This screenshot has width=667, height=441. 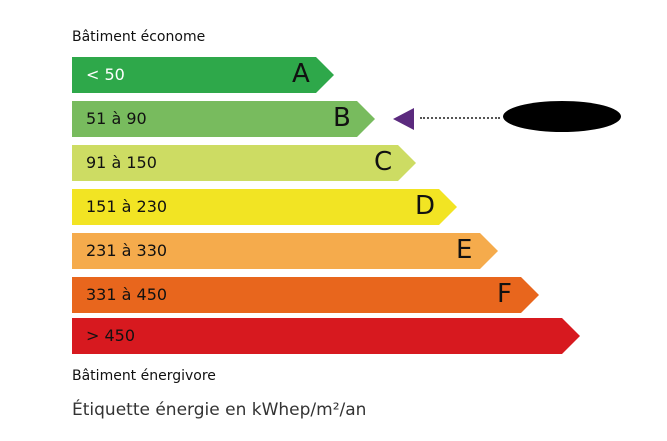 What do you see at coordinates (139, 37) in the screenshot?
I see `top-label: Bâtiment économe` at bounding box center [139, 37].